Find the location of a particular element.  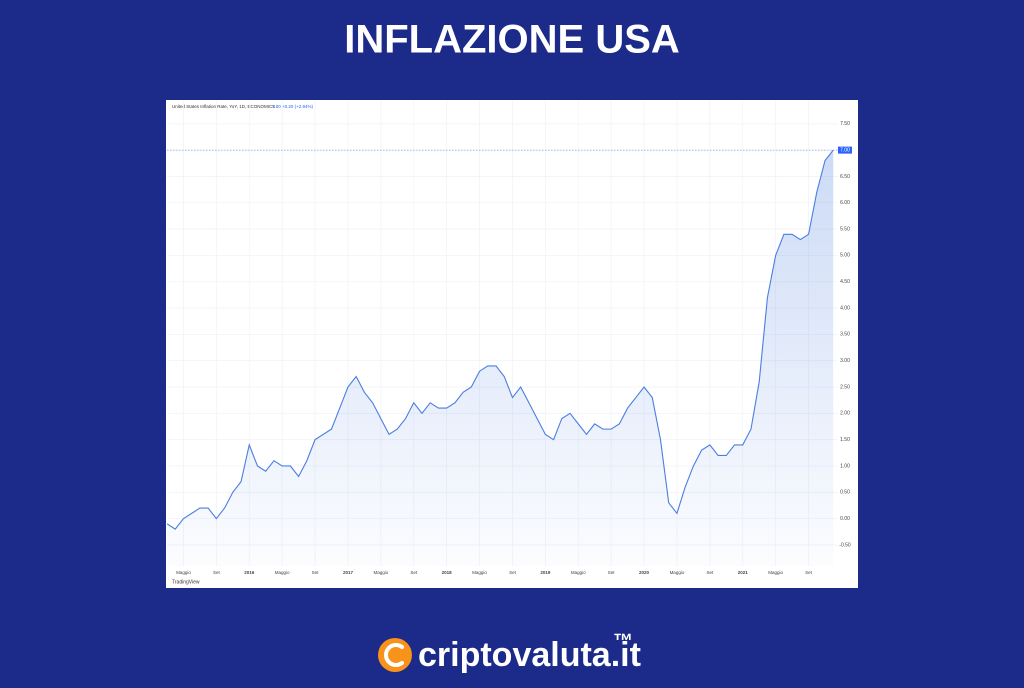

y-tick-label: 5.50 is located at coordinates (845, 229).